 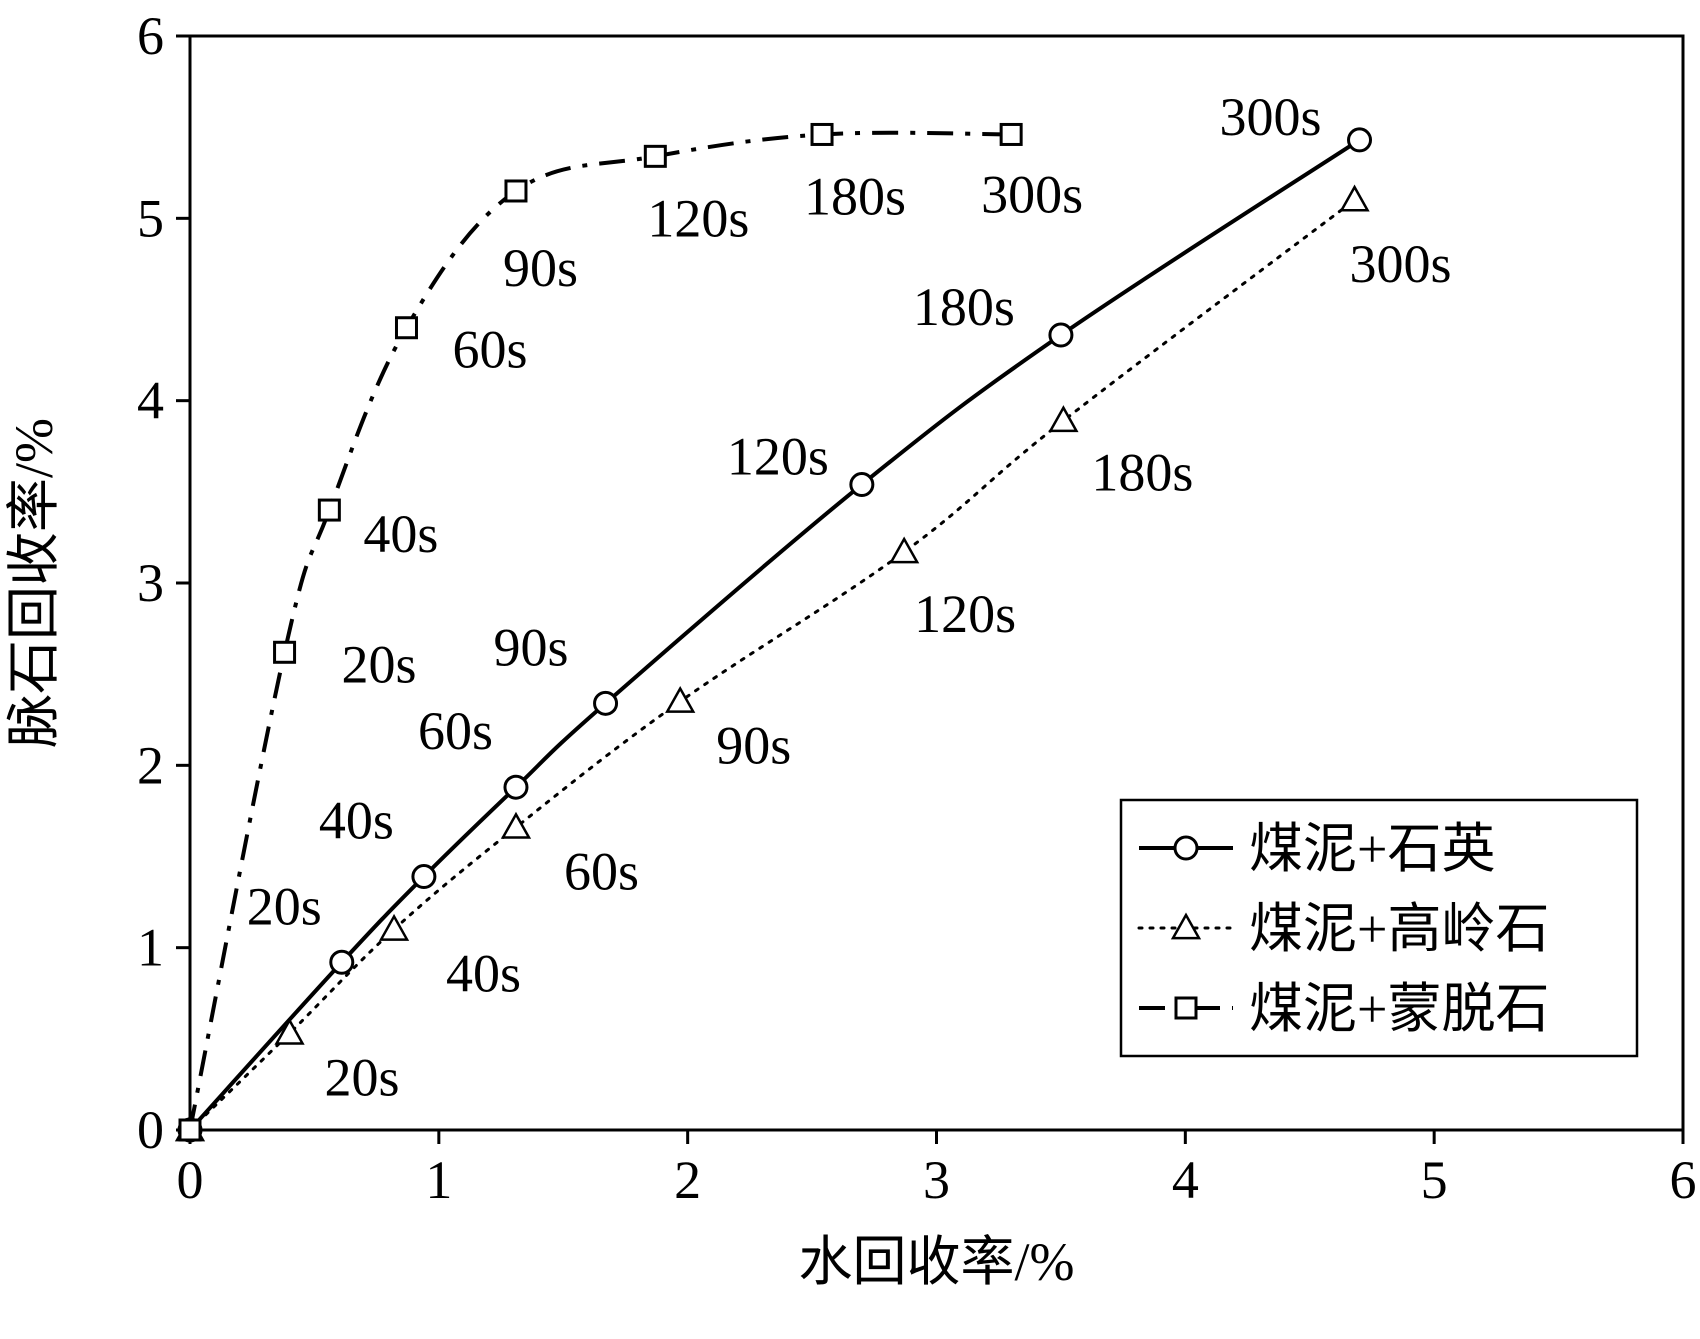 I want to click on y-tick-label: 5, so click(x=150, y=218).